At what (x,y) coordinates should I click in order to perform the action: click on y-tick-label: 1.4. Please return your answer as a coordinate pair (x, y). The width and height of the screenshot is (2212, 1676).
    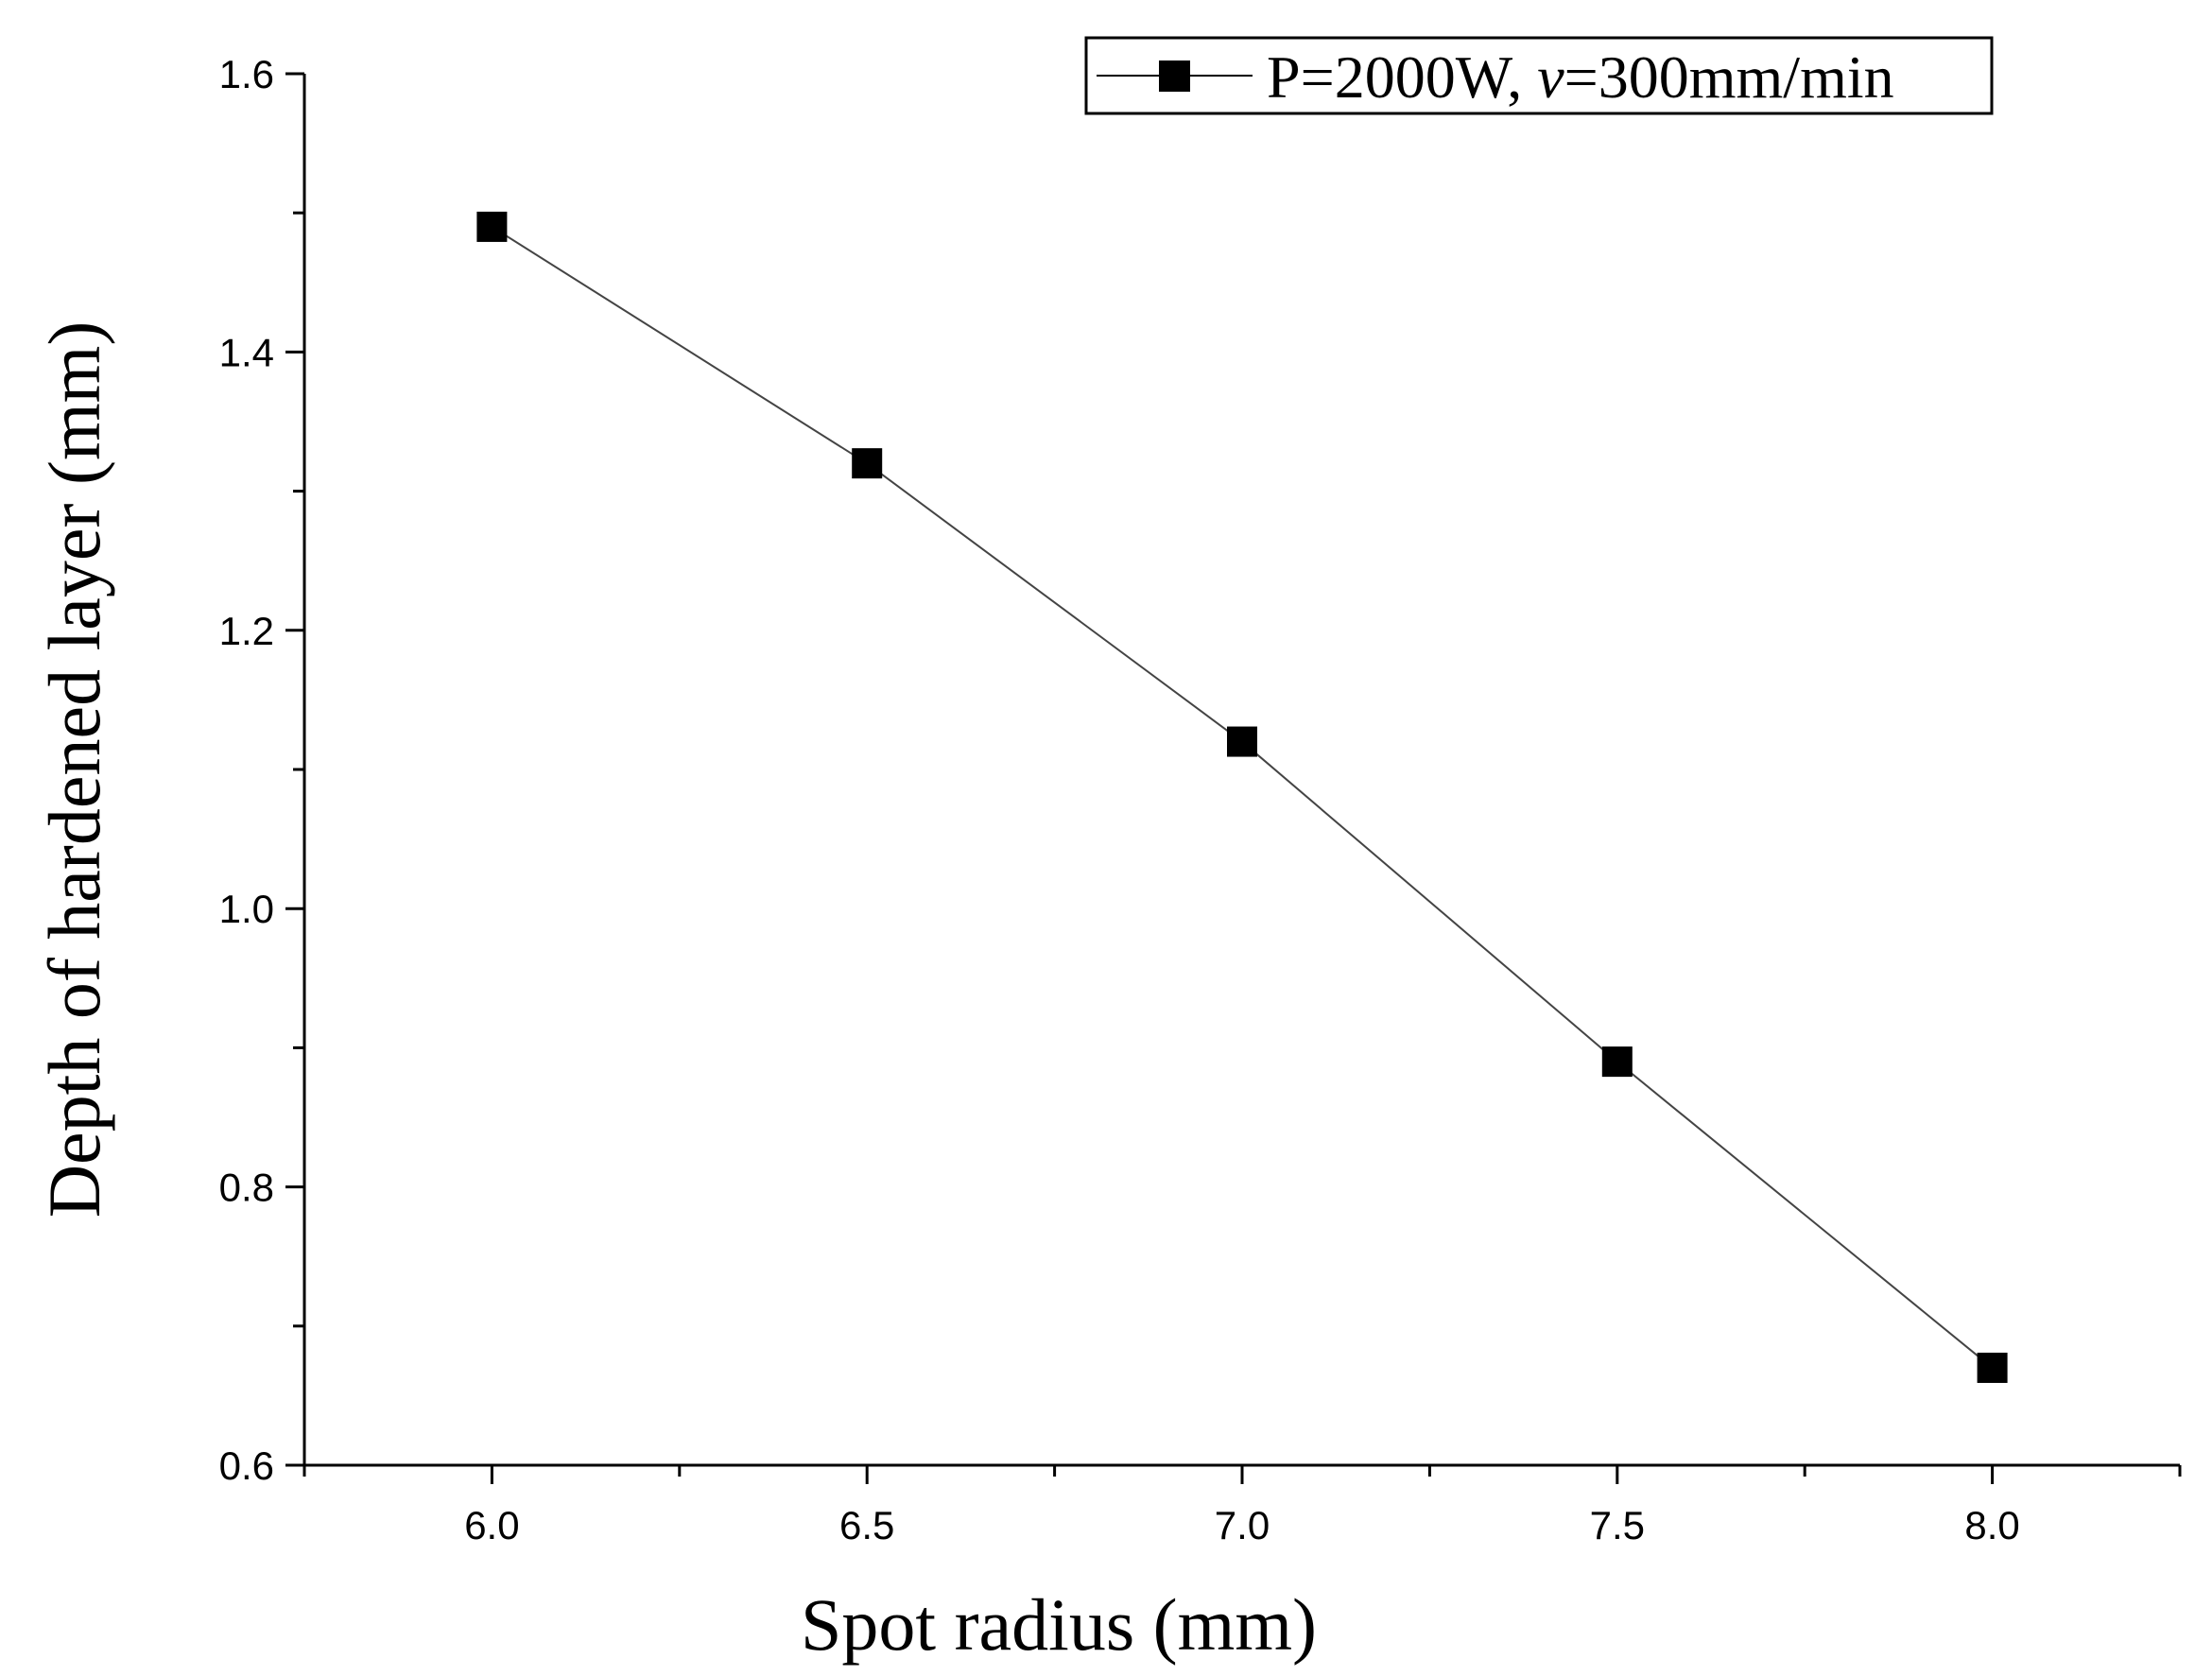
    Looking at the image, I should click on (246, 352).